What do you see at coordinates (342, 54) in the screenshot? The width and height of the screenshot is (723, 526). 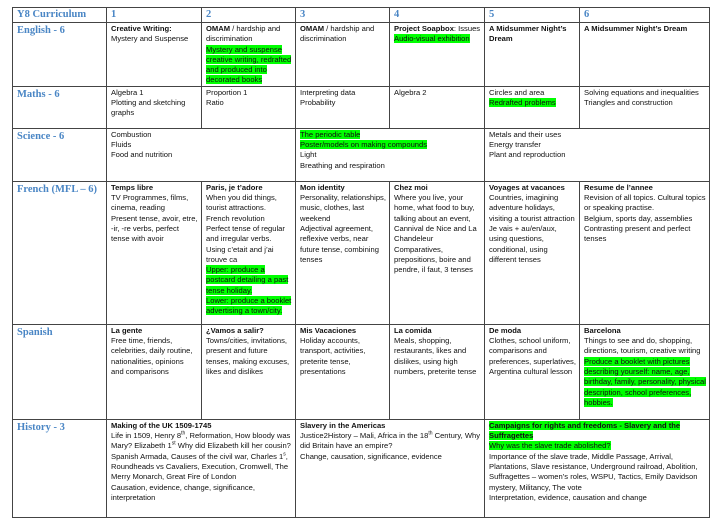 I see `topic-cell: OMAM / hardship and discrimination` at bounding box center [342, 54].